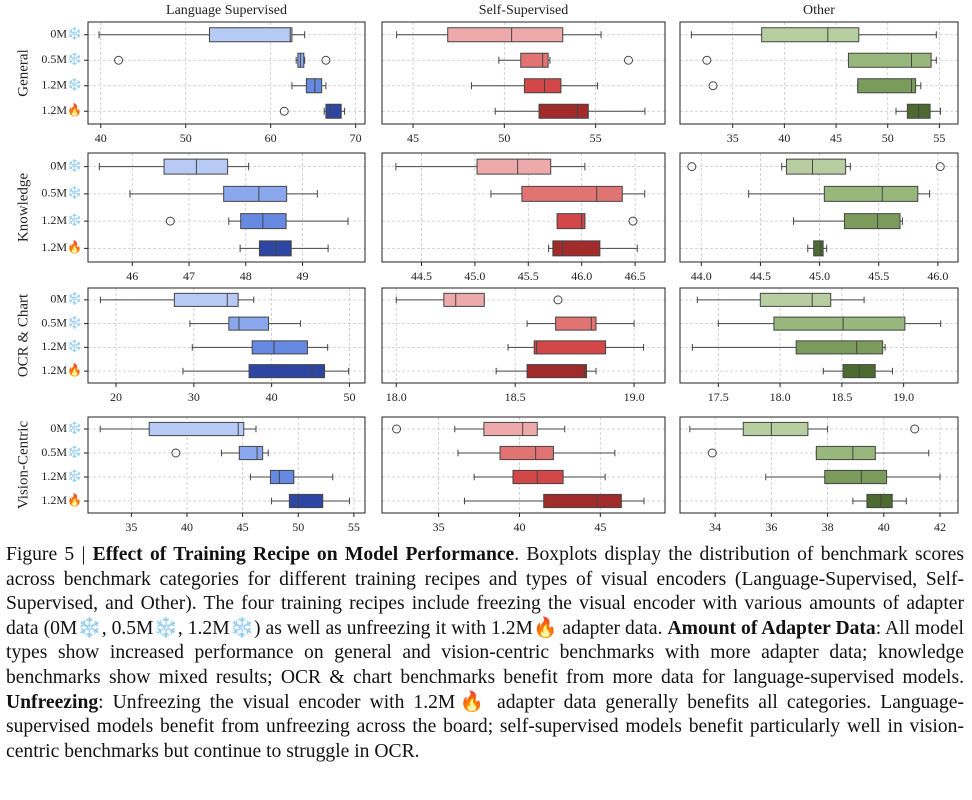 Image resolution: width=972 pixels, height=800 pixels. What do you see at coordinates (271, 138) in the screenshot?
I see `x-tick-label: 60` at bounding box center [271, 138].